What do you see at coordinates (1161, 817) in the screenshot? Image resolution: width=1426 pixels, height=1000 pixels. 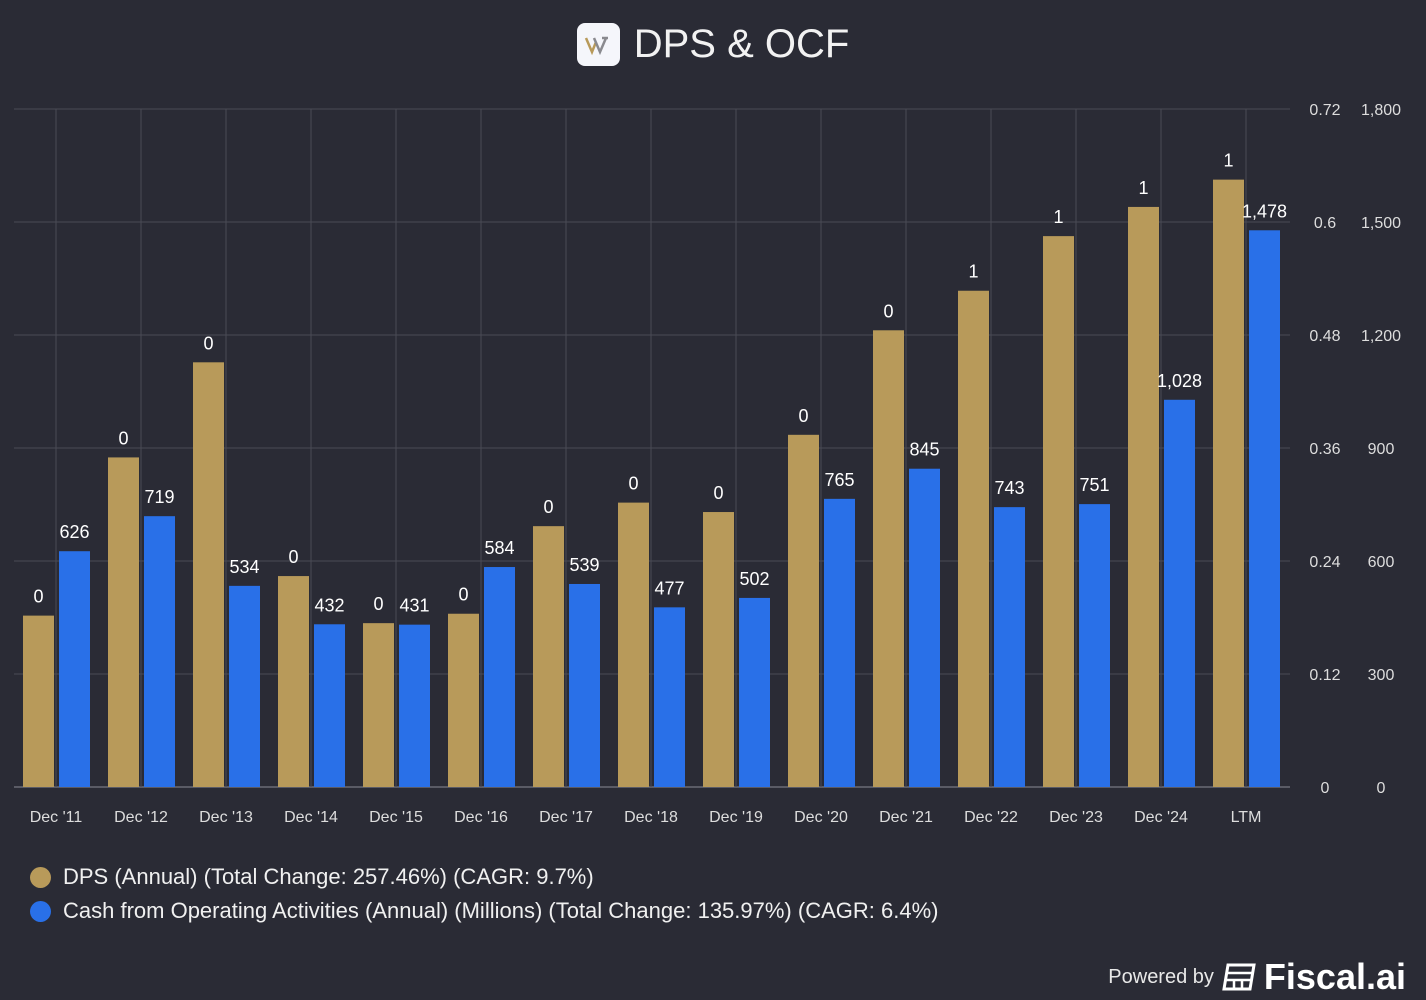 I see `x-tick-label: Dec '24` at bounding box center [1161, 817].